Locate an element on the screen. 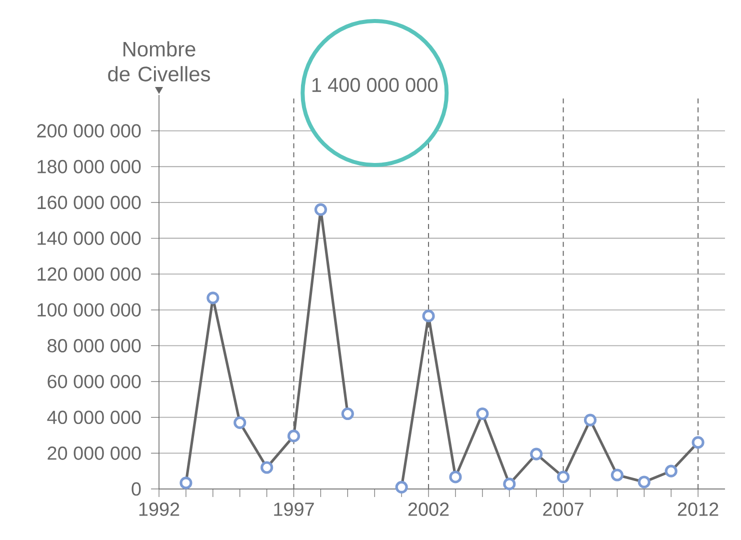 Image resolution: width=741 pixels, height=540 pixels. y-tick-label: 20 000 000 is located at coordinates (94, 453).